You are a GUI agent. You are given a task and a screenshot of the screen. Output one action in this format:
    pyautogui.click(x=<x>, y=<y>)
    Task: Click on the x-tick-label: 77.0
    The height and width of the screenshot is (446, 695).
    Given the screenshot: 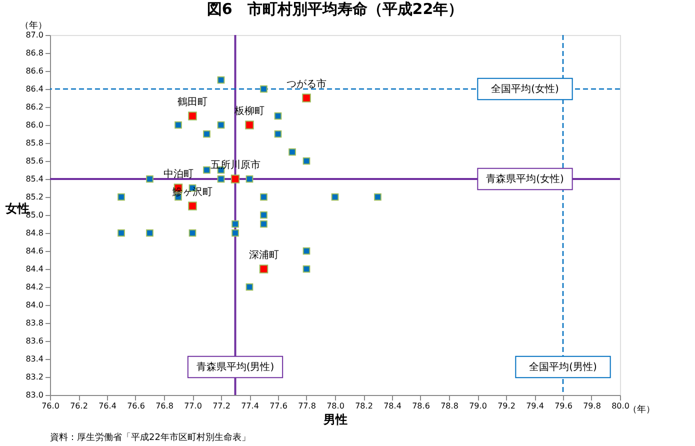 What is the action you would take?
    pyautogui.click(x=193, y=406)
    